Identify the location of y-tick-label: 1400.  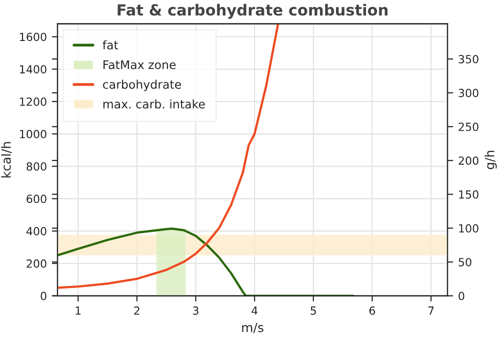
(33, 69).